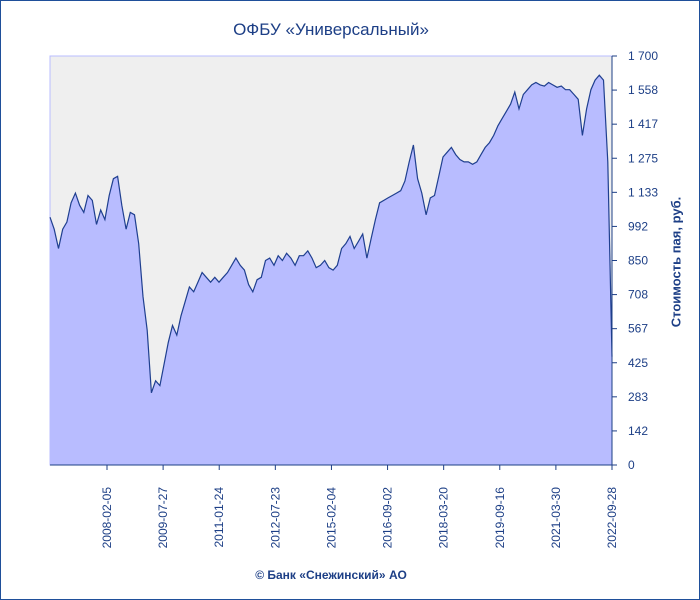 Image resolution: width=700 pixels, height=600 pixels. I want to click on x-tick-label: 2015-02-04, so click(331, 518).